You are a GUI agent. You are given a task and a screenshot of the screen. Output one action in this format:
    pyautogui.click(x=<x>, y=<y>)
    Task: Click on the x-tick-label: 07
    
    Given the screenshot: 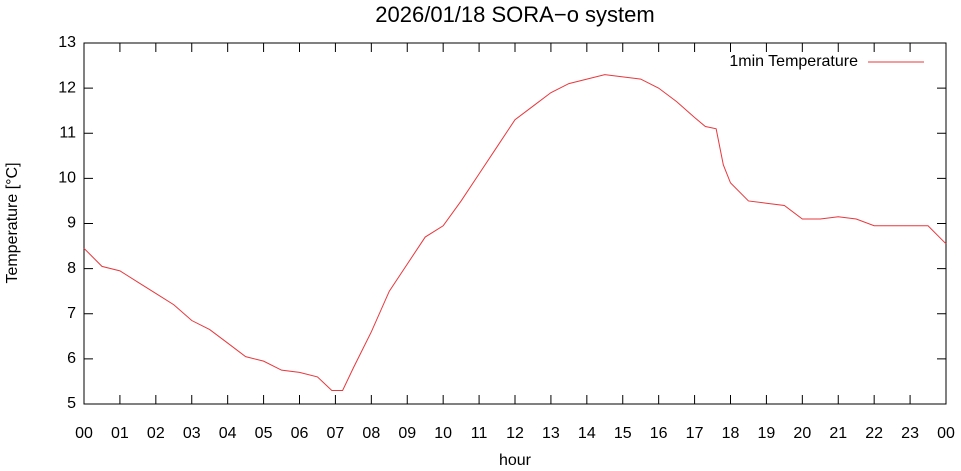 What is the action you would take?
    pyautogui.click(x=336, y=433)
    